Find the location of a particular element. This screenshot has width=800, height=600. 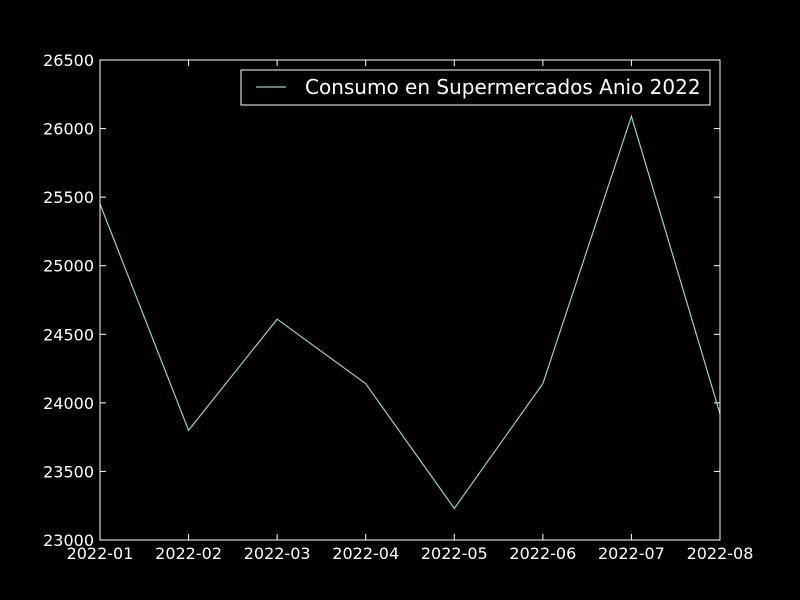

x-tick-label: 2022-02 is located at coordinates (188, 553).